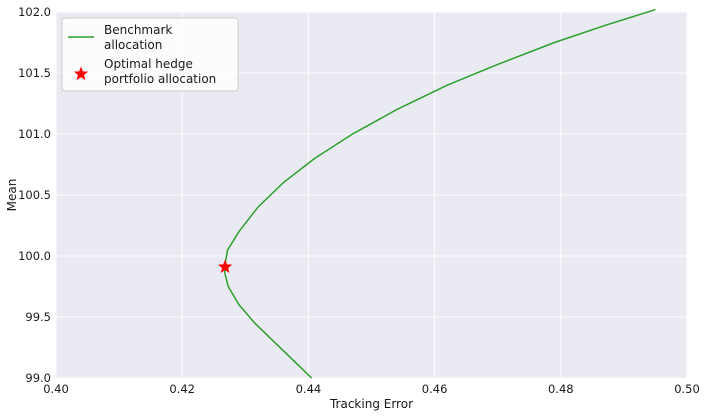 The height and width of the screenshot is (418, 706). What do you see at coordinates (56, 389) in the screenshot?
I see `x-tick-label: 0.40` at bounding box center [56, 389].